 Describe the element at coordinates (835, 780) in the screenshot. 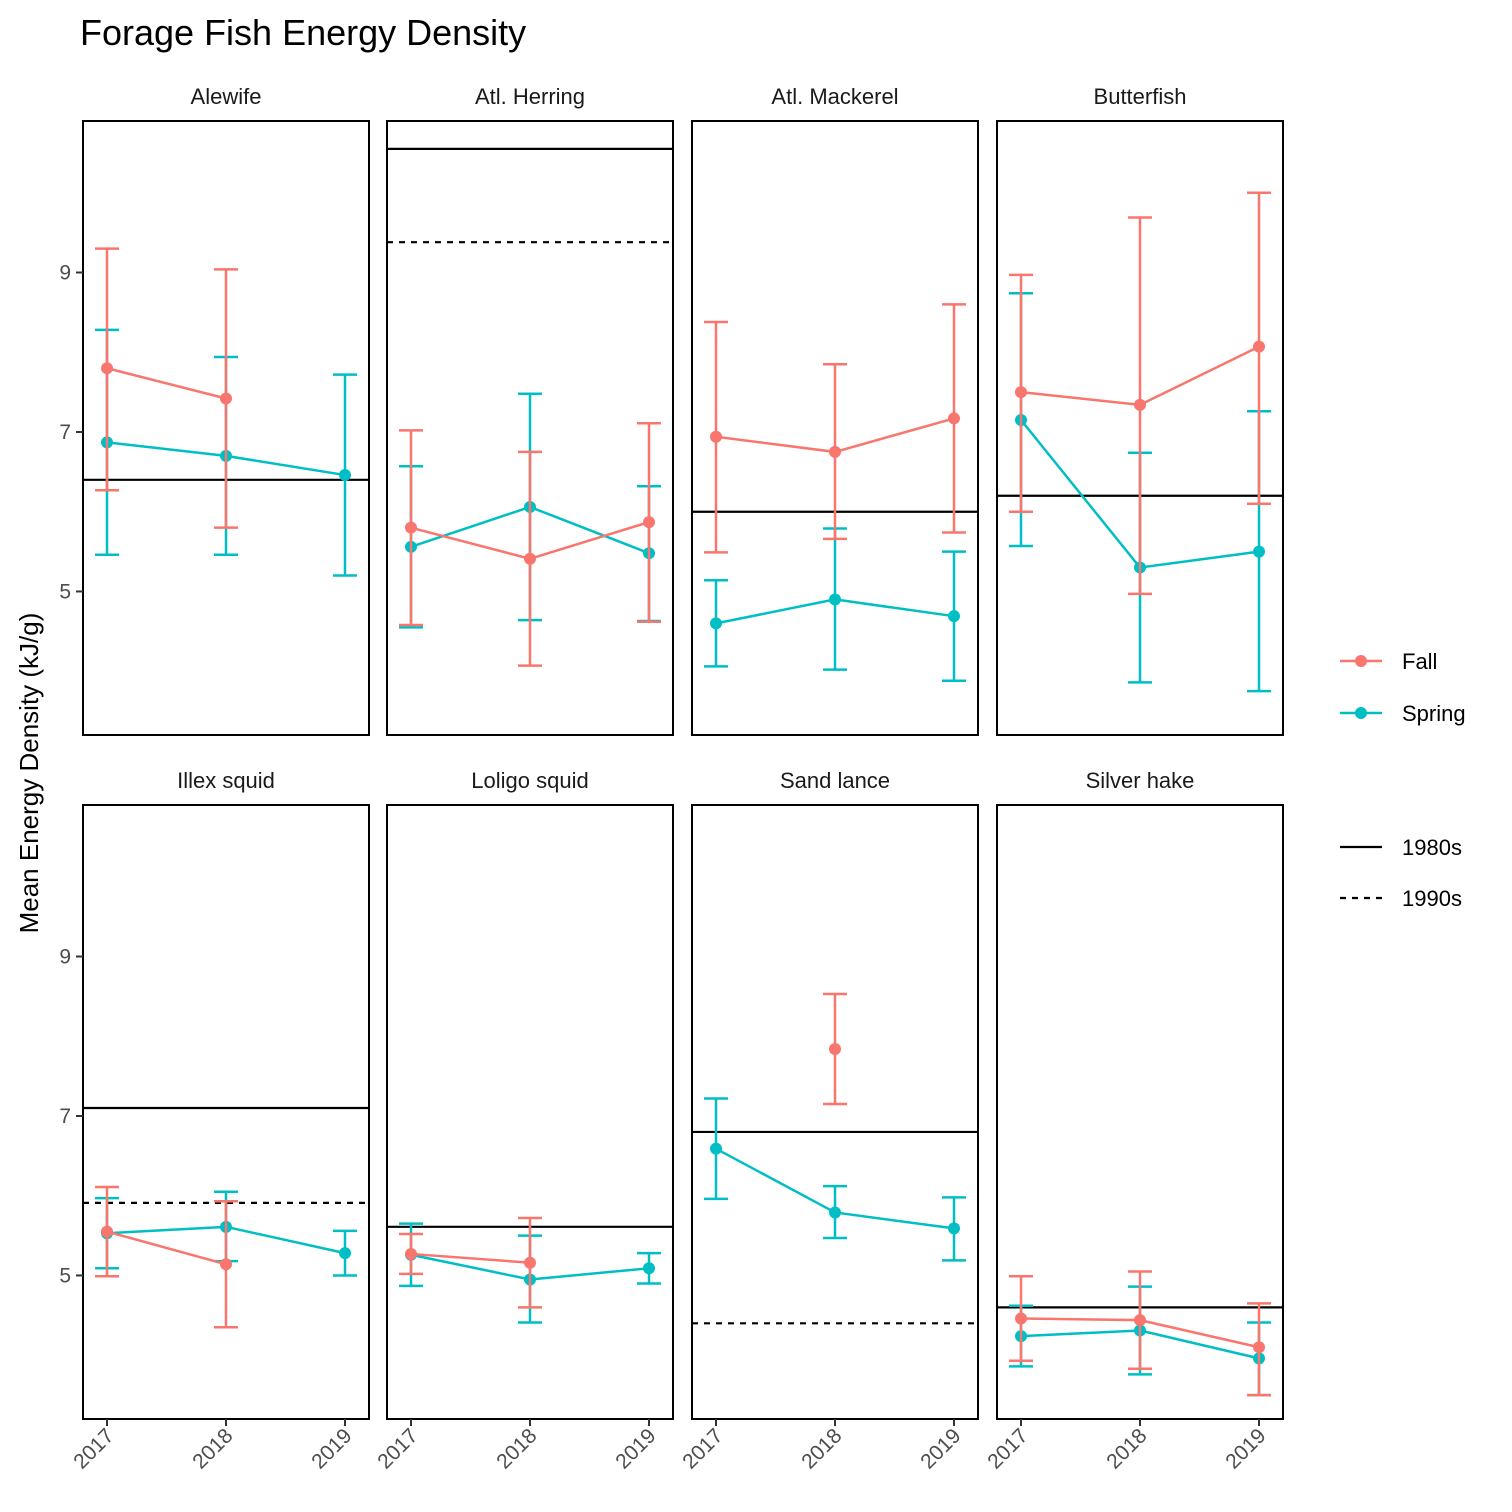

I see `strip-label: Sand lance` at that location.